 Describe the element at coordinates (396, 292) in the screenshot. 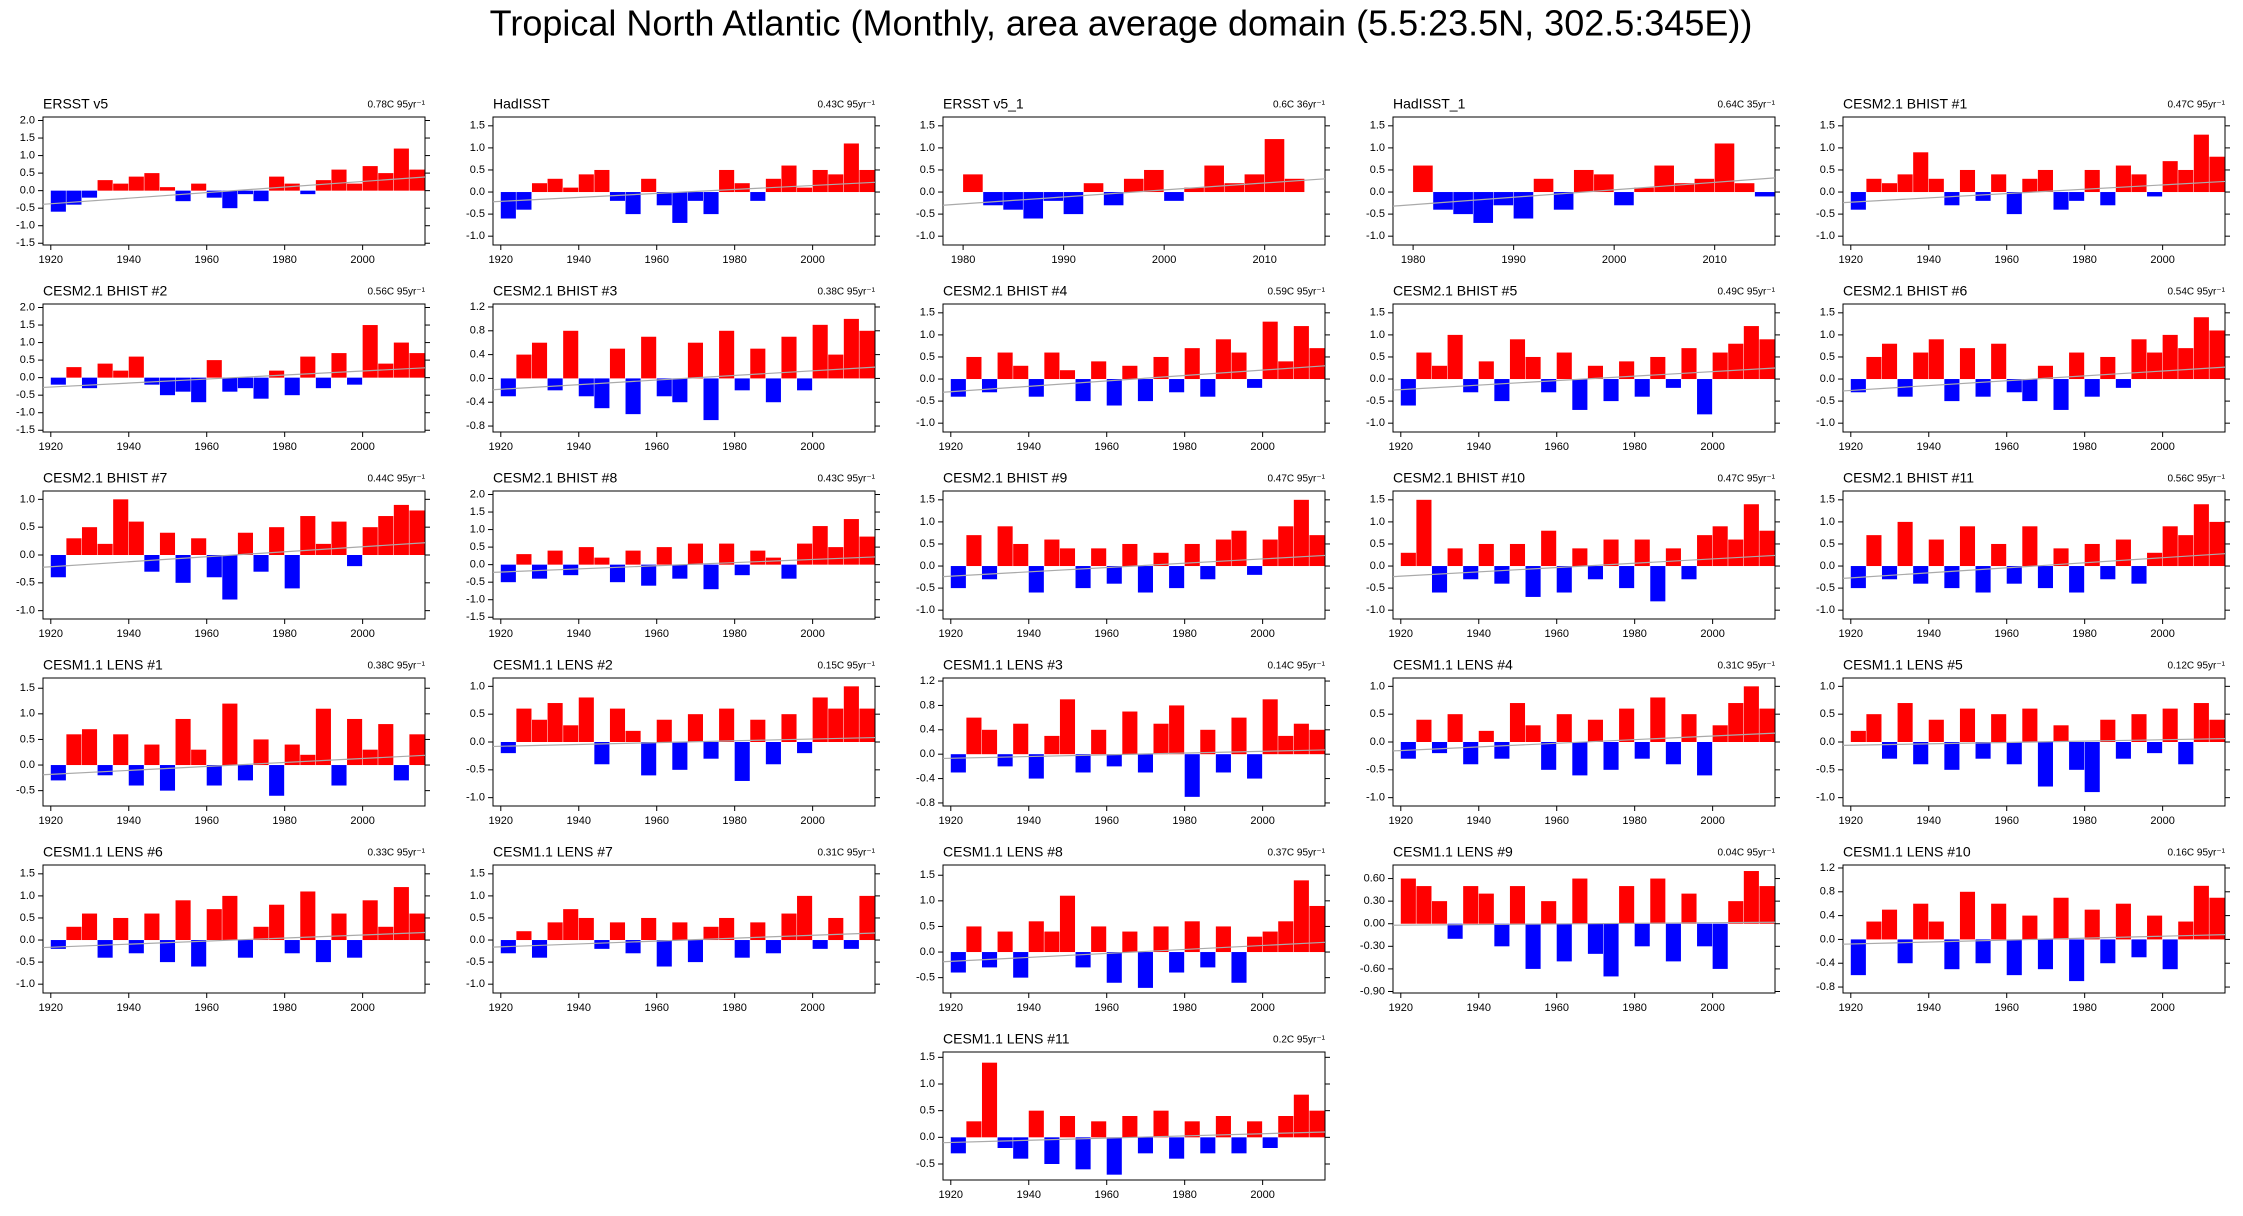

I see `trend-label: 0.56C 95yr⁻¹` at that location.